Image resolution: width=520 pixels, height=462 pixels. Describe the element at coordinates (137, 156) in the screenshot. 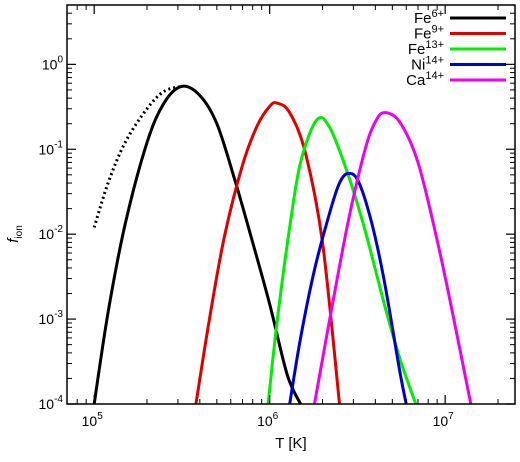

I see `series-line-dotted` at that location.